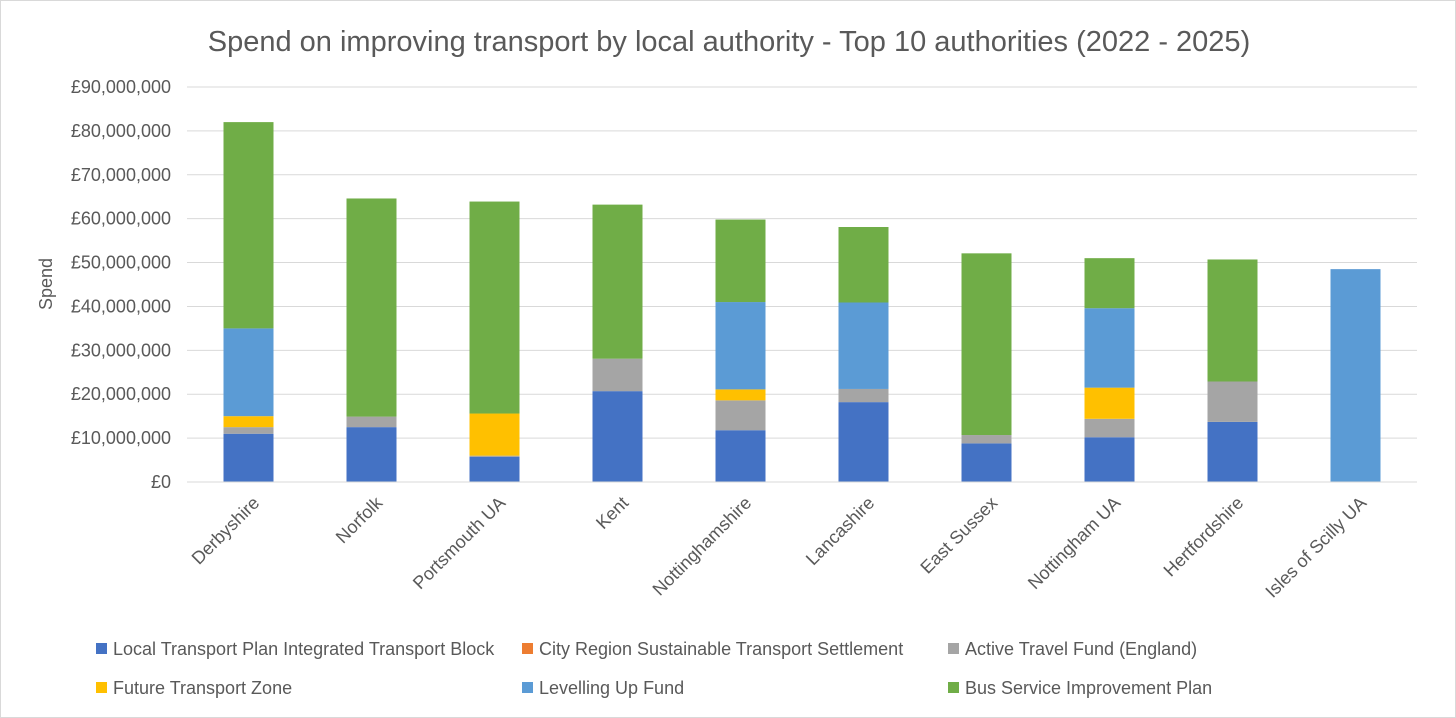  Describe the element at coordinates (611, 688) in the screenshot. I see `legend-label: Levelling Up Fund` at that location.